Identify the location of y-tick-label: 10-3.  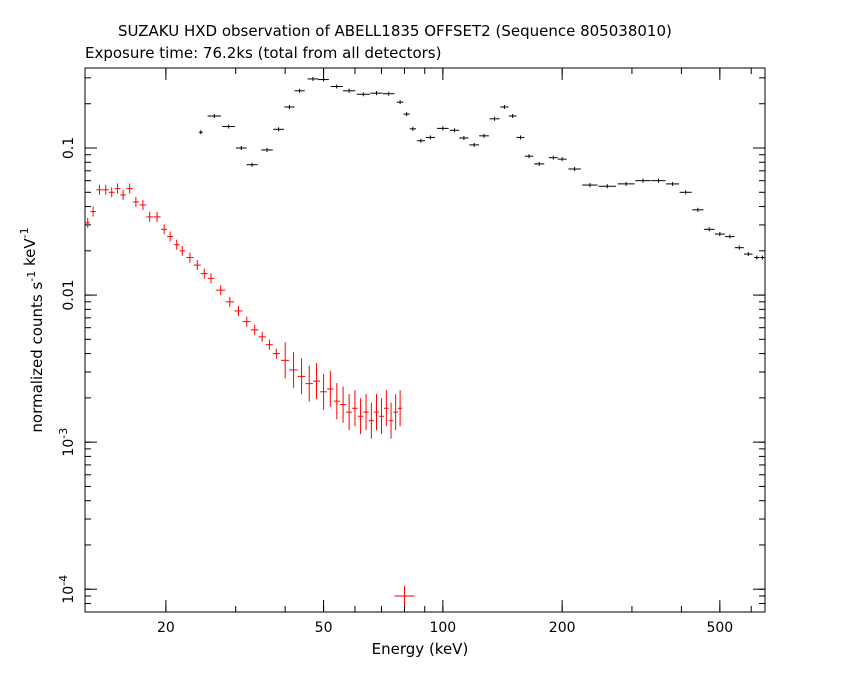
(67, 442).